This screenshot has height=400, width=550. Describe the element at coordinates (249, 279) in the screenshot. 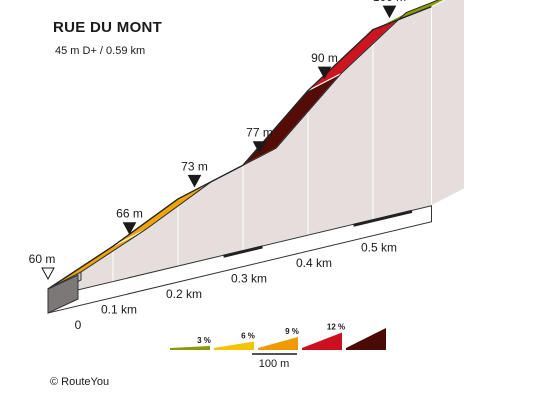

I see `distance-tick-label: 0.3 km` at that location.